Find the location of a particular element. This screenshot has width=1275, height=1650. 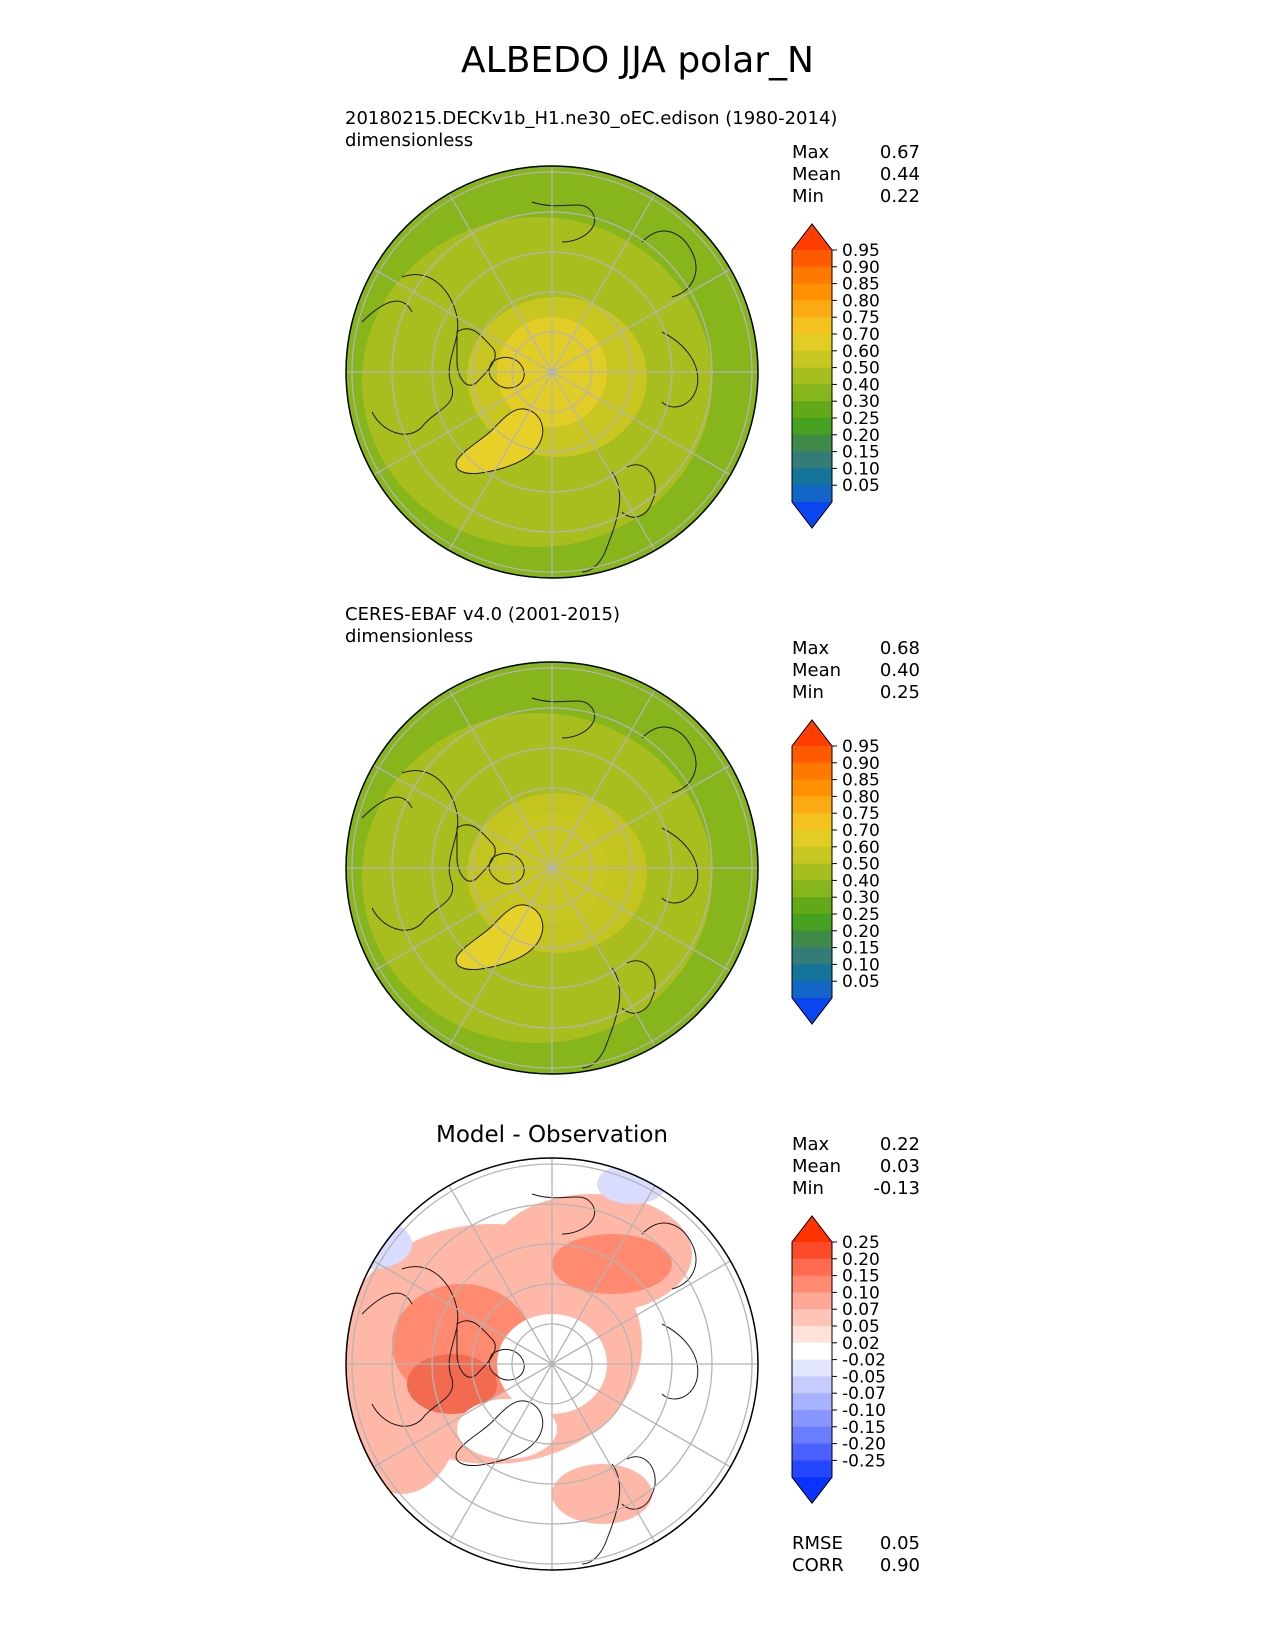

greenland-difference is located at coordinates (507, 1429).